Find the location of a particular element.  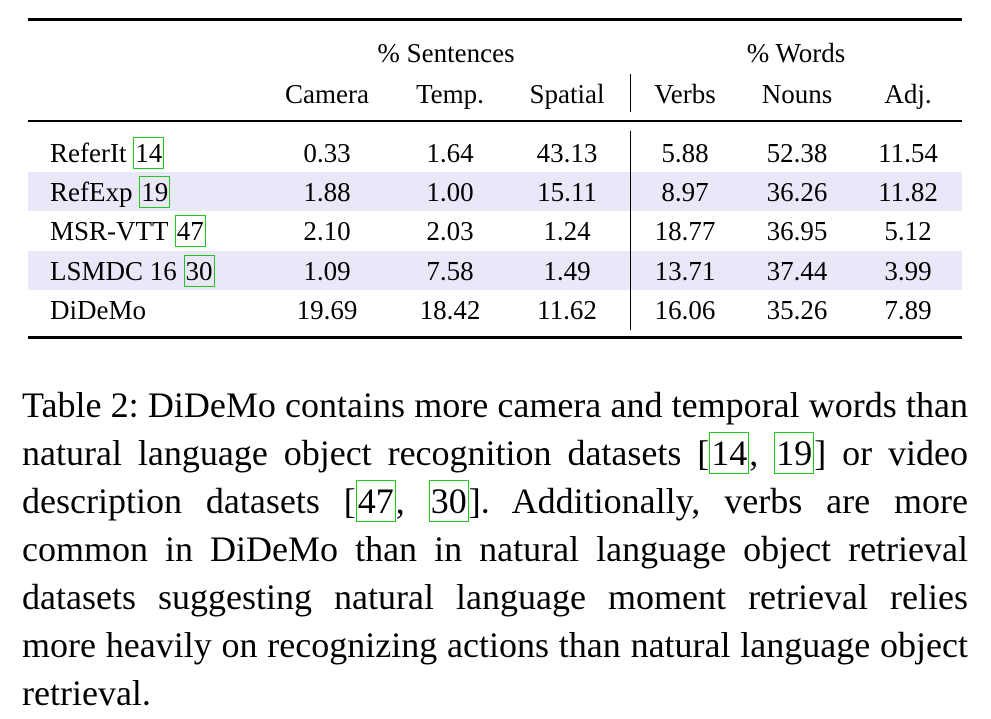

table-cell: 11.82 is located at coordinates (908, 192).